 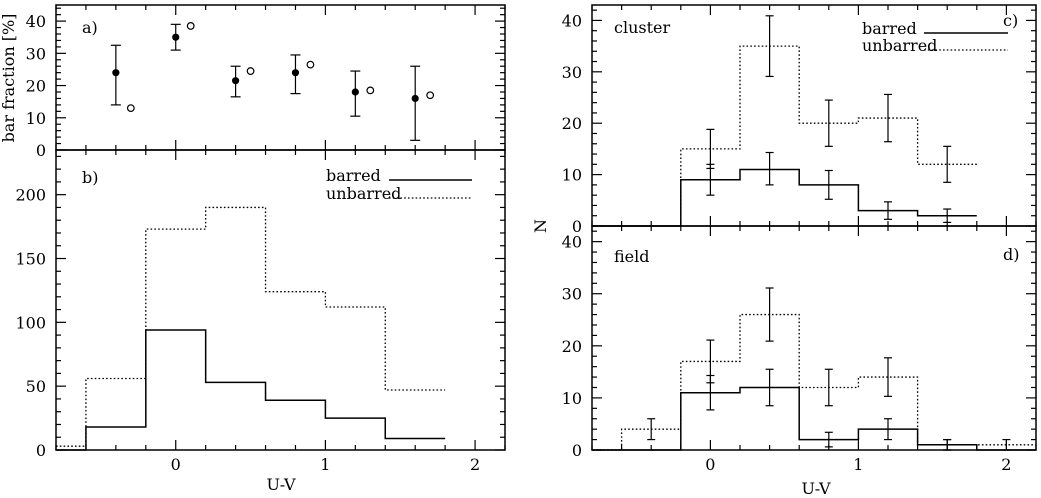 I want to click on panel-a-label: a), so click(x=90, y=27).